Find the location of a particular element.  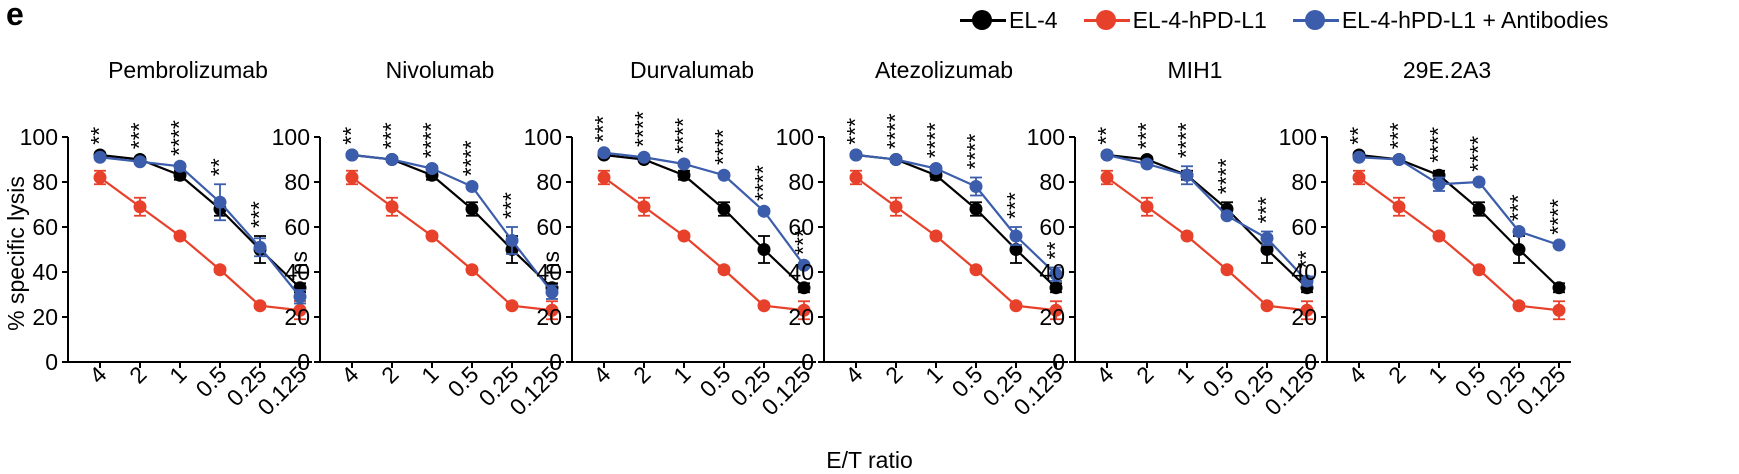

legend-label: EL-4-hPD-L1 is located at coordinates (1199, 19).